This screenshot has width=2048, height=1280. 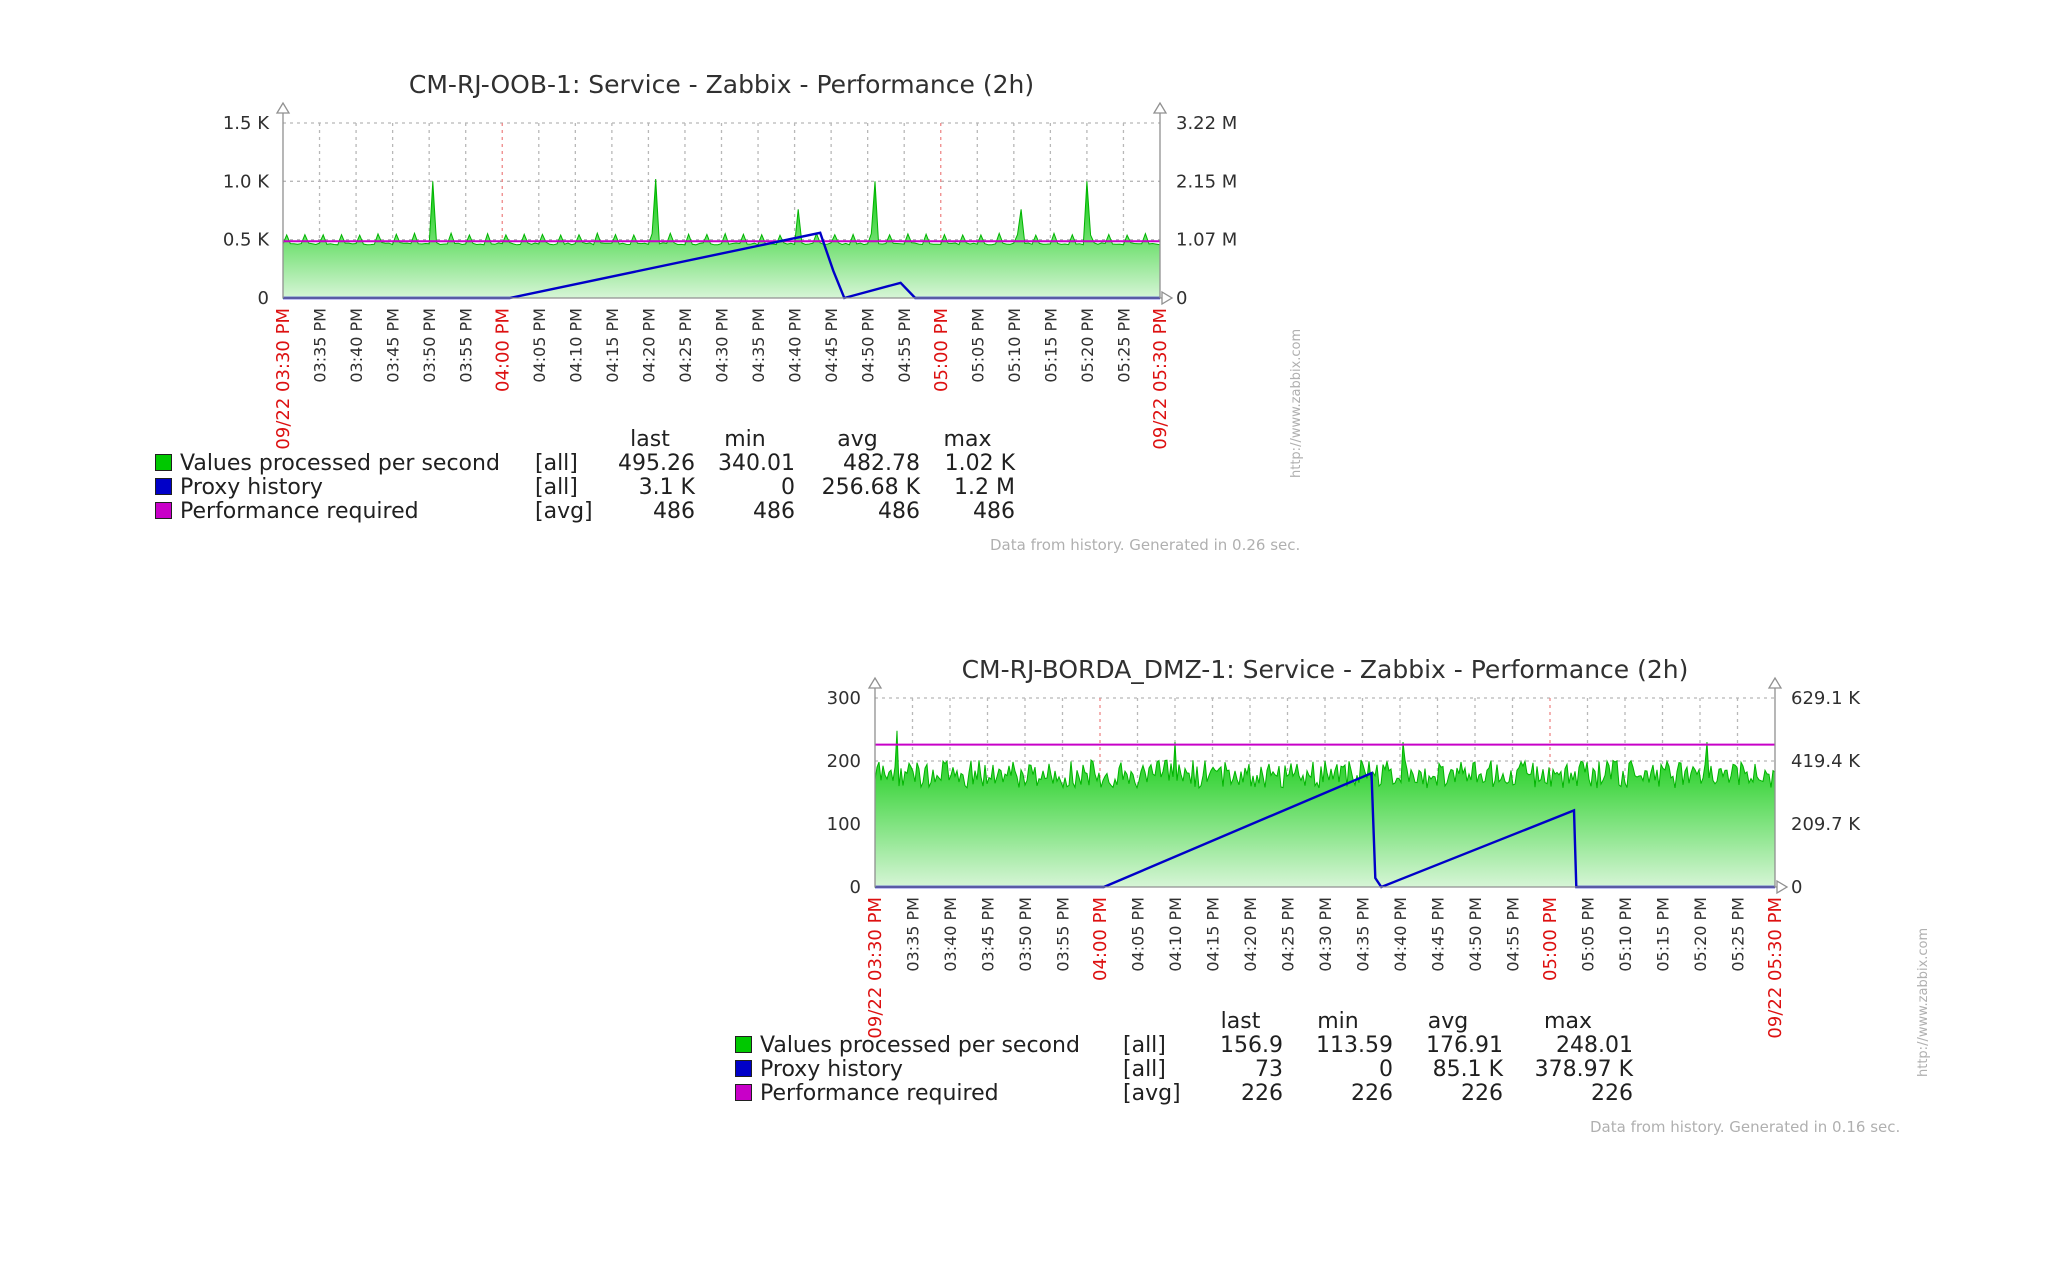 I want to click on legend-avg: 482.78, so click(x=881, y=463).